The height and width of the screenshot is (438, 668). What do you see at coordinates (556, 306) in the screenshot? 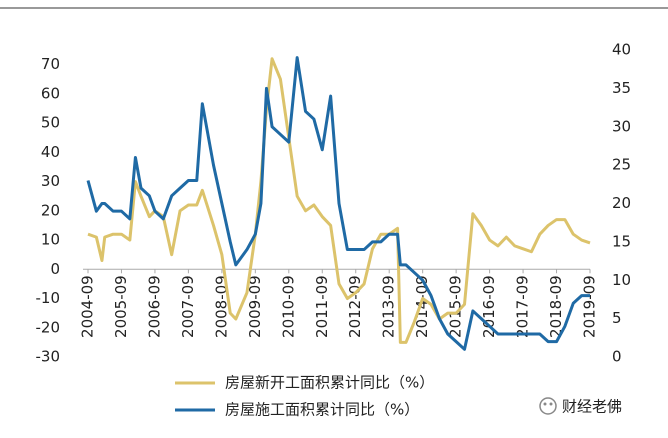
I see `x-tick-label: 2018-09` at bounding box center [556, 306].